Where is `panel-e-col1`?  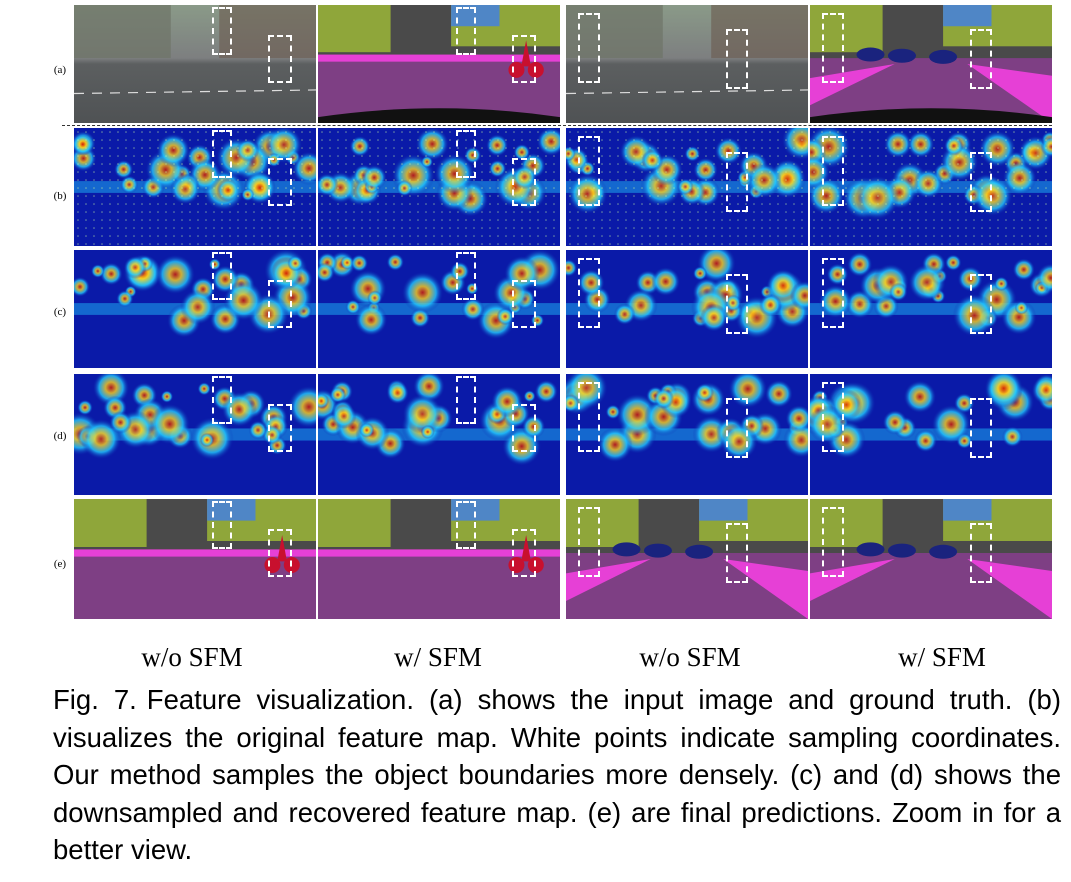 panel-e-col1 is located at coordinates (195, 559).